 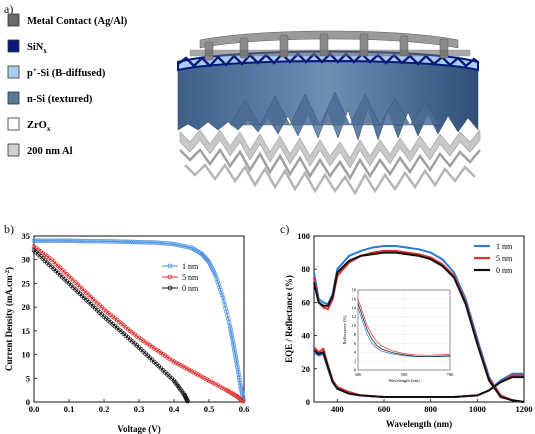 I want to click on x-tick-label: 1000, so click(x=477, y=409).